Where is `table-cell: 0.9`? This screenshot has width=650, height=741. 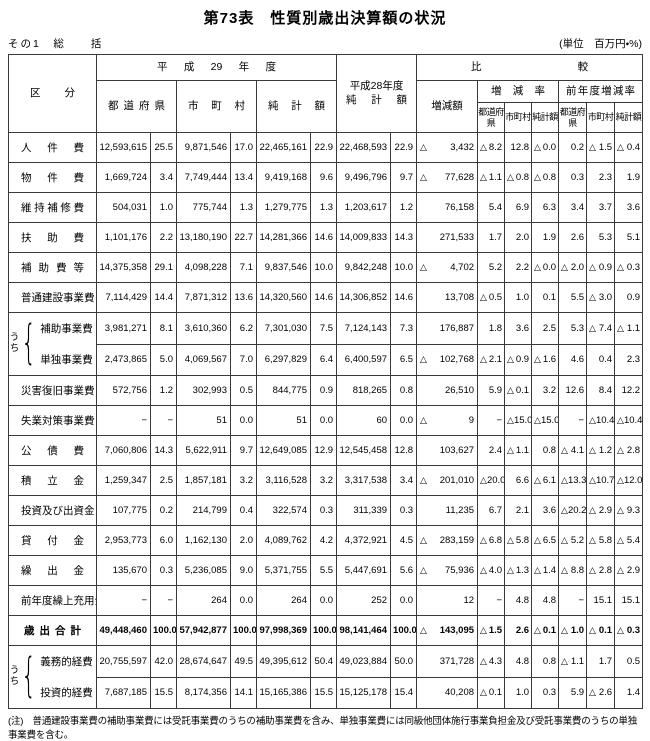 table-cell: 0.9 is located at coordinates (629, 297).